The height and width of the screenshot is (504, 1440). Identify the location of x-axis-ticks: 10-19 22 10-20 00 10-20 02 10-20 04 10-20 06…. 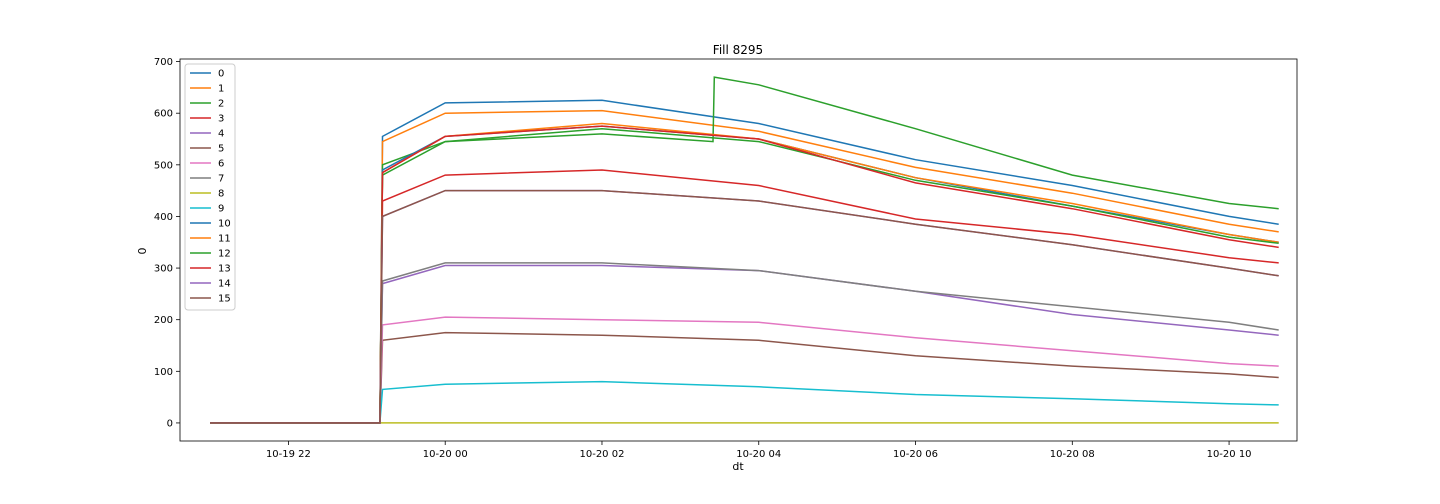
(759, 450).